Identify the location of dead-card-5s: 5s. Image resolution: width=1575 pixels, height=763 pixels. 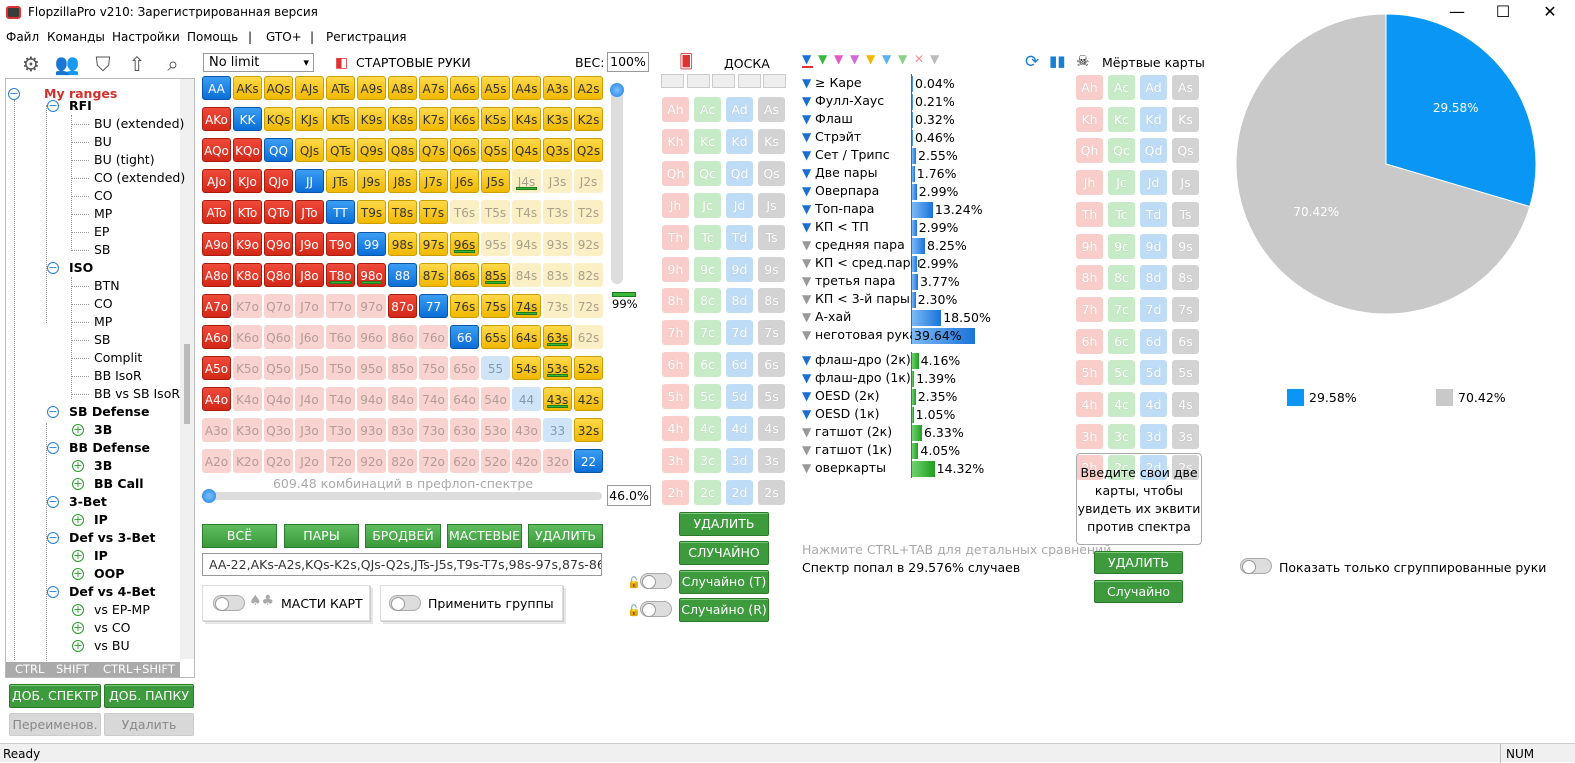
(1185, 373).